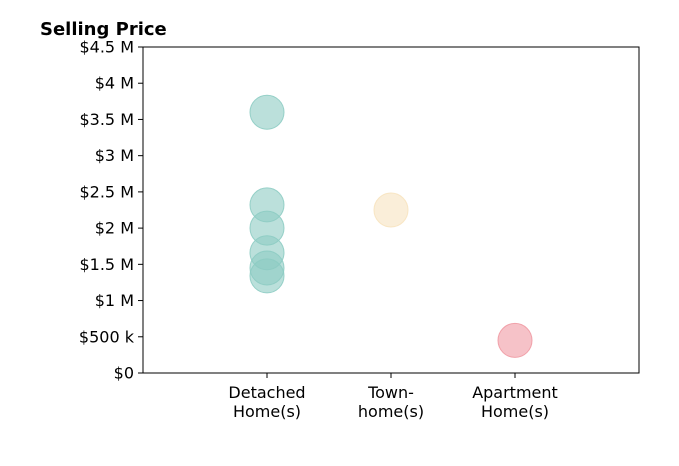  I want to click on y-tick-label: $3.5 M, so click(106, 119).